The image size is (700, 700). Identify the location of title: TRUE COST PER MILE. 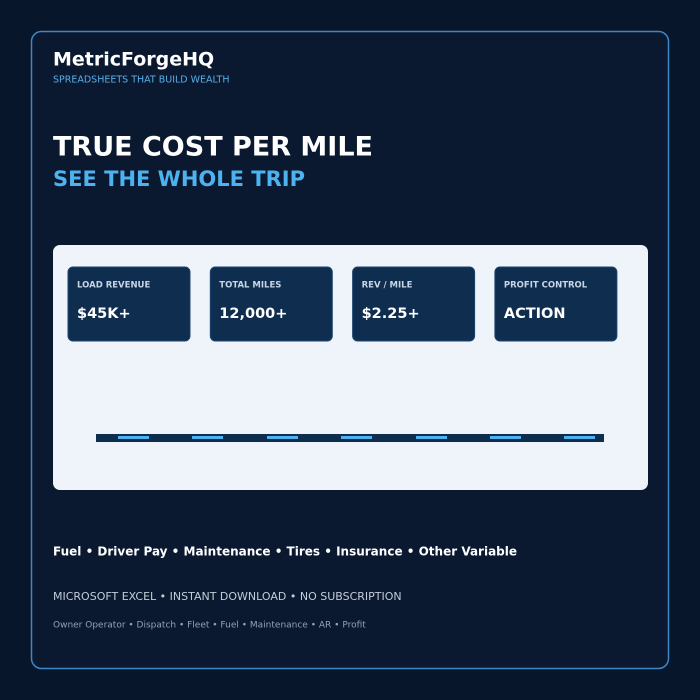
(213, 147).